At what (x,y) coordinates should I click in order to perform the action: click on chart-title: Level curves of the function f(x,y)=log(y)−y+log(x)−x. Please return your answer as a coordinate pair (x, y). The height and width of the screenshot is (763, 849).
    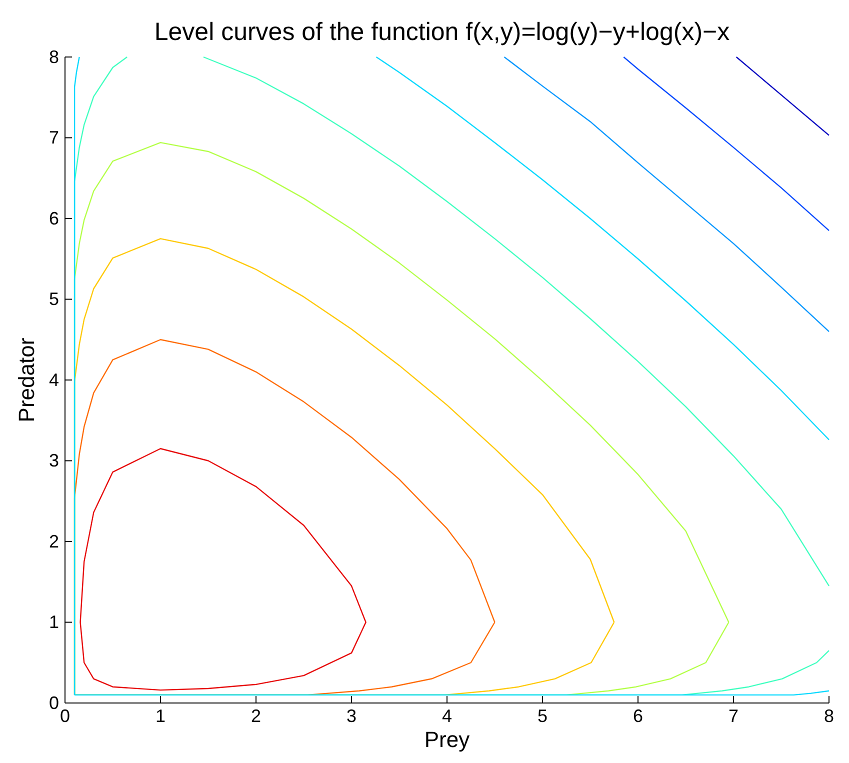
    Looking at the image, I should click on (442, 32).